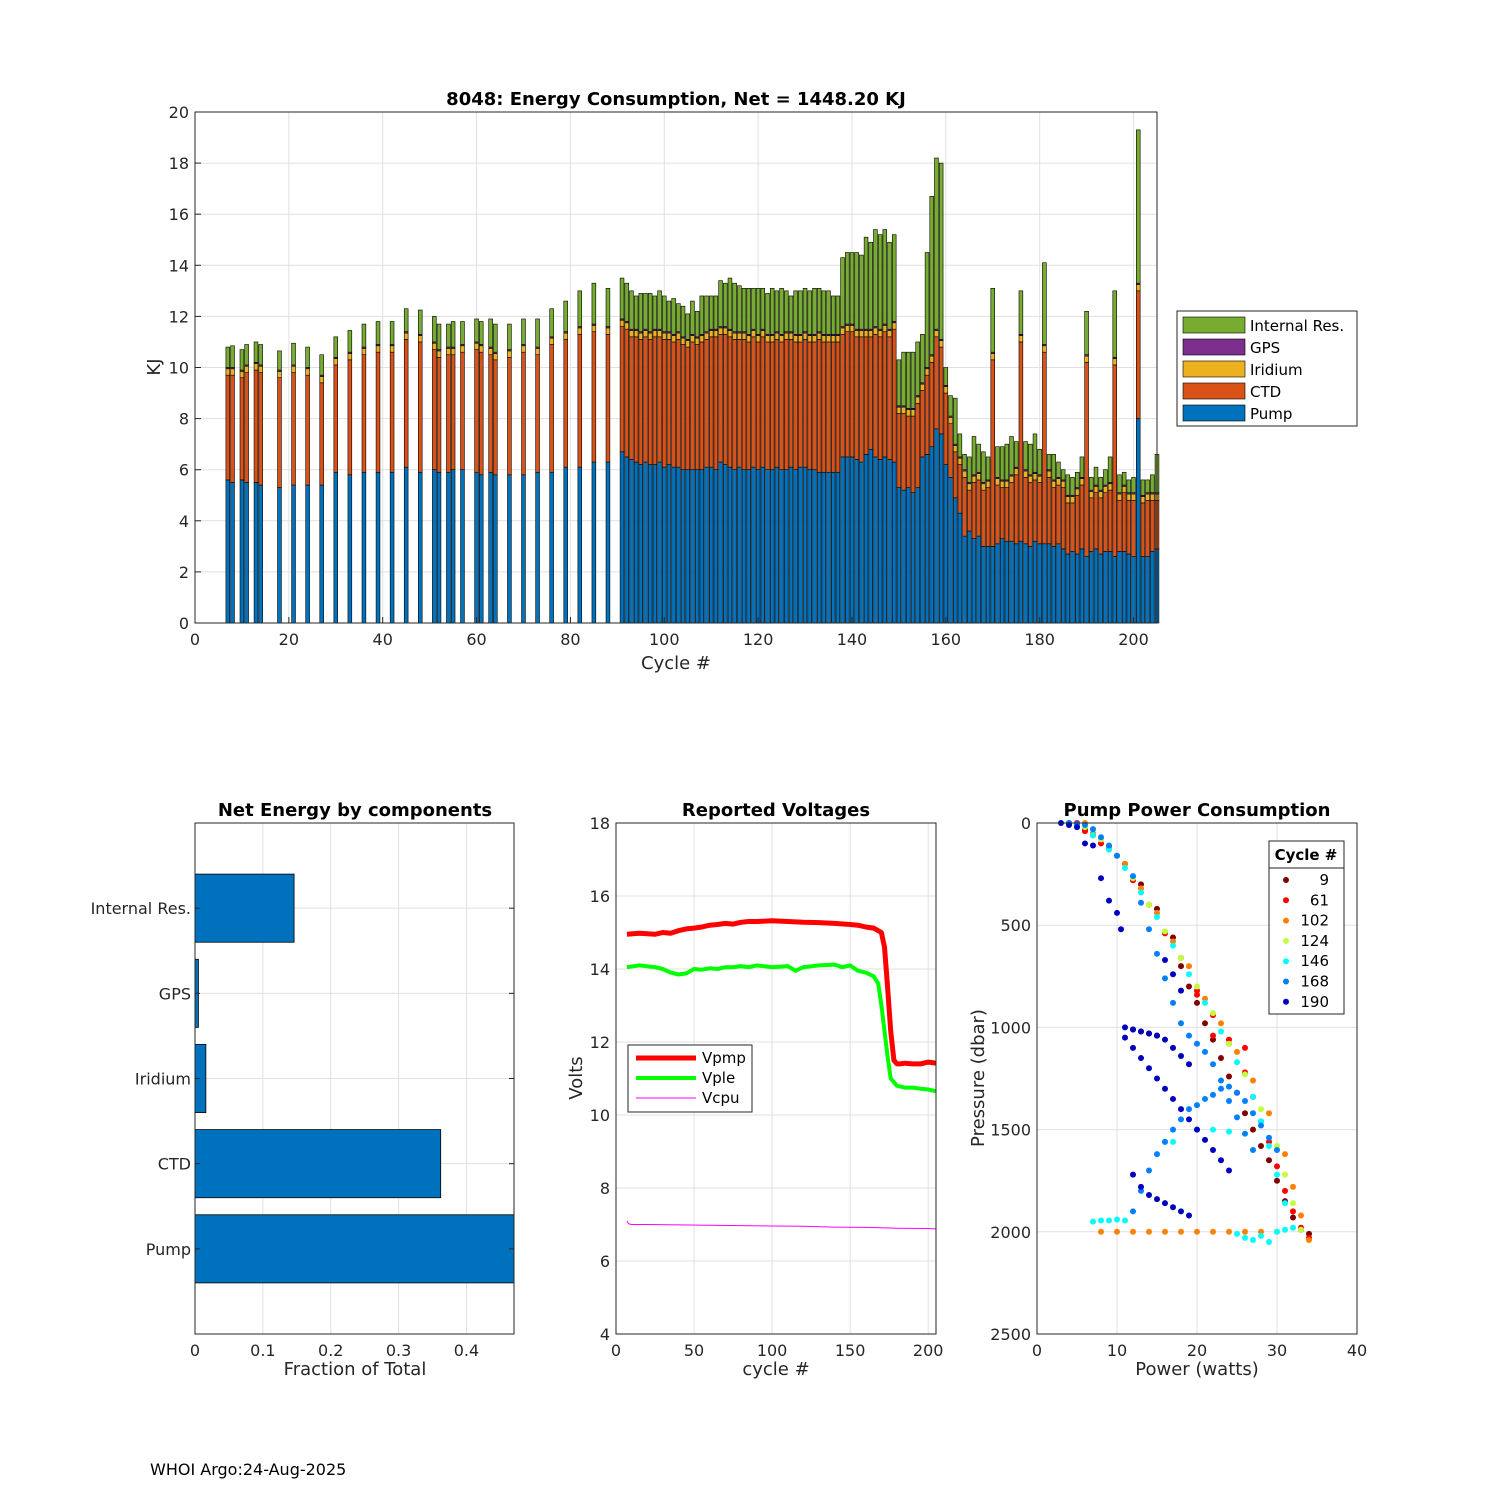 The image size is (1500, 1500). Describe the element at coordinates (1271, 414) in the screenshot. I see `energy-legend-label: Pump` at that location.